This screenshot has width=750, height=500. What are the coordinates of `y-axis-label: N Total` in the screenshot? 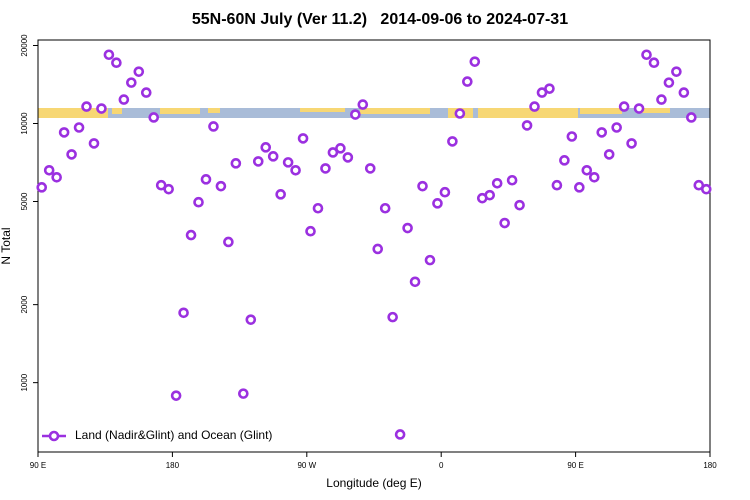 It's located at (6, 245).